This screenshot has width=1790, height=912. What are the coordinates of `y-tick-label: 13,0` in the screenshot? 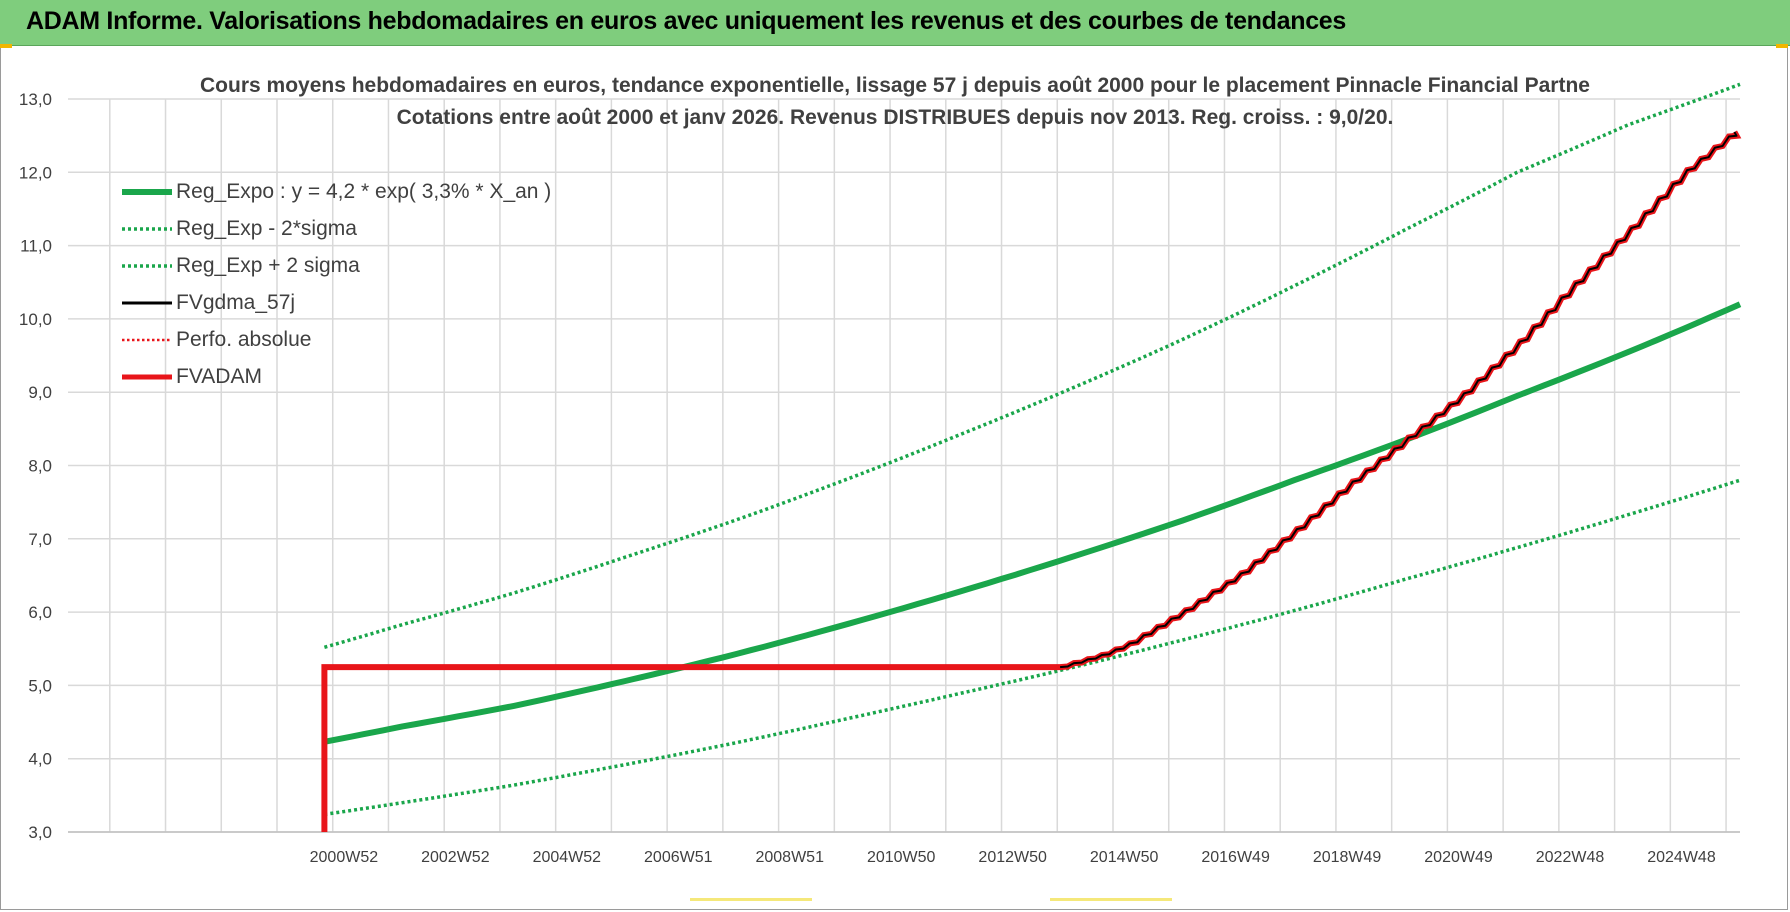 It's located at (35, 99).